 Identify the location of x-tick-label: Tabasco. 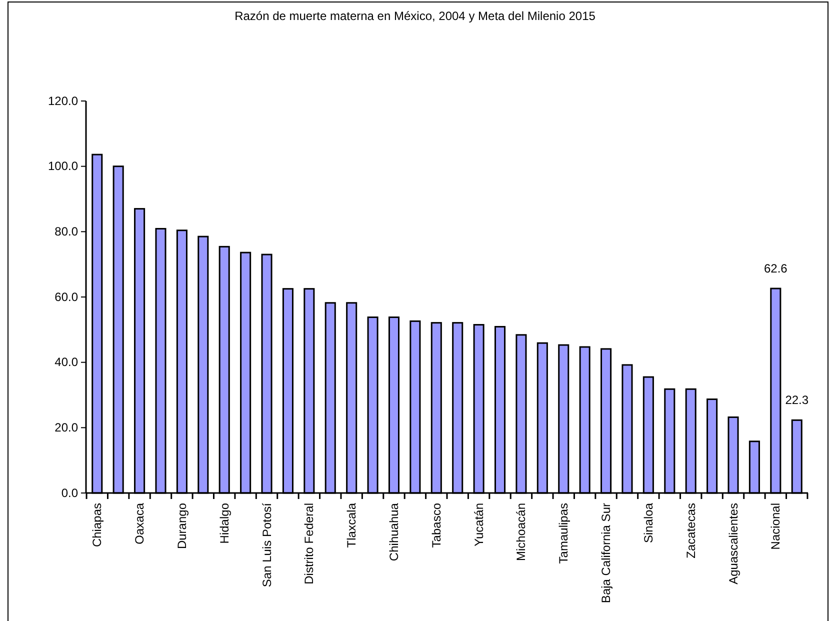
(436, 525).